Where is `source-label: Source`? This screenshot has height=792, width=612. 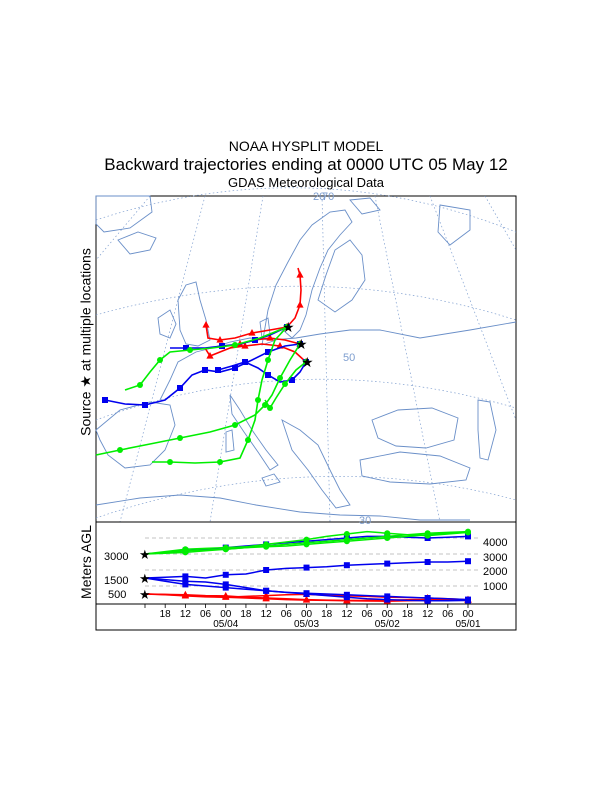
source-label: Source is located at coordinates (85, 413).